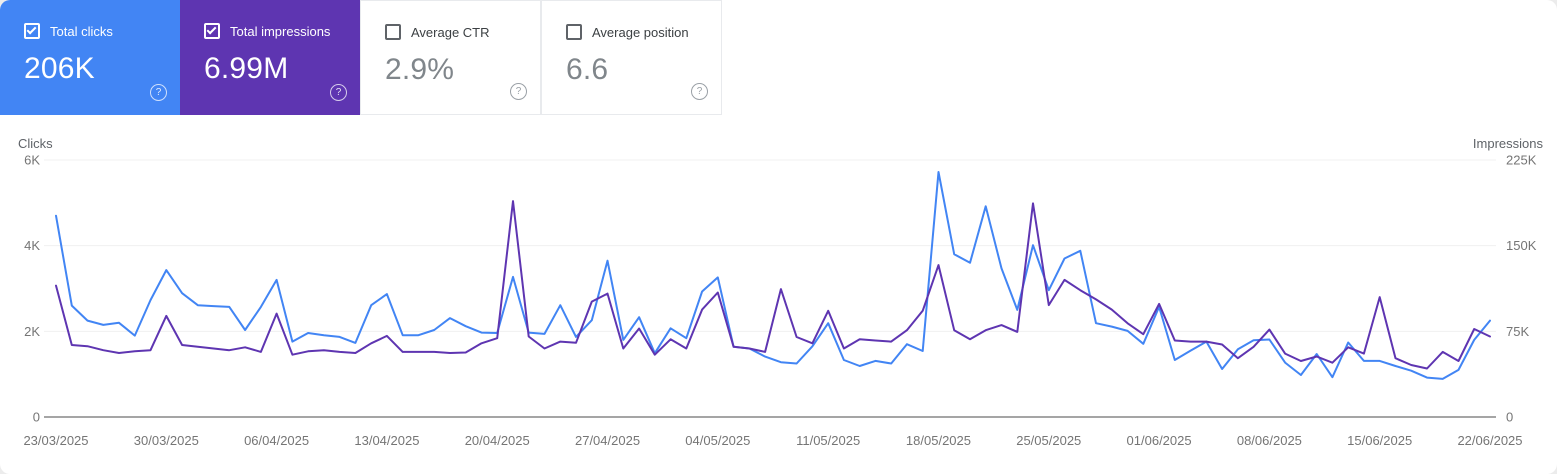  What do you see at coordinates (1048, 440) in the screenshot?
I see `x-axis-label: 25/05/2025` at bounding box center [1048, 440].